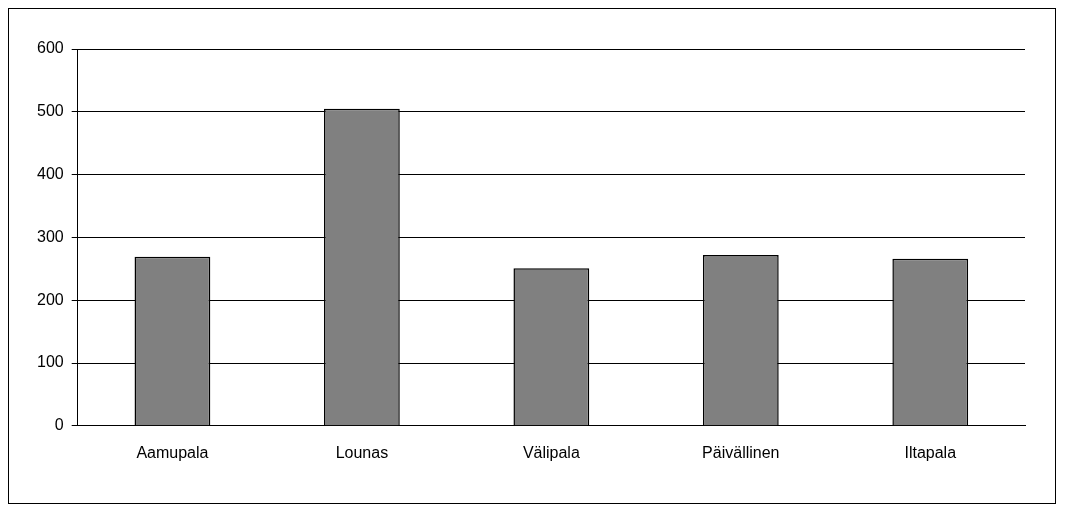  What do you see at coordinates (59, 425) in the screenshot?
I see `y-tick-label: 0` at bounding box center [59, 425].